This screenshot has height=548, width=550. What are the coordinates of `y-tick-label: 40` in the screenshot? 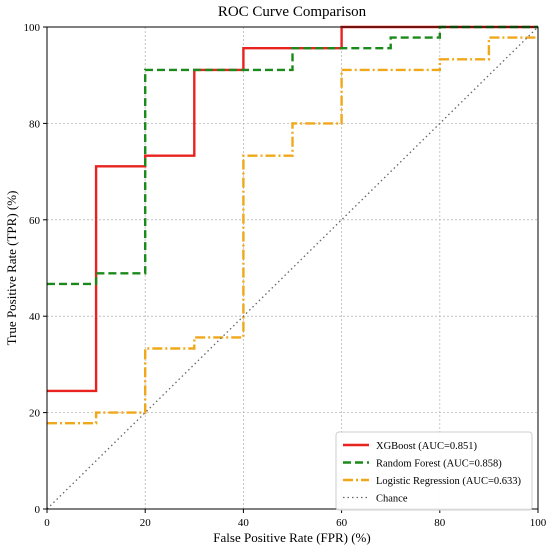 It's located at (35, 317).